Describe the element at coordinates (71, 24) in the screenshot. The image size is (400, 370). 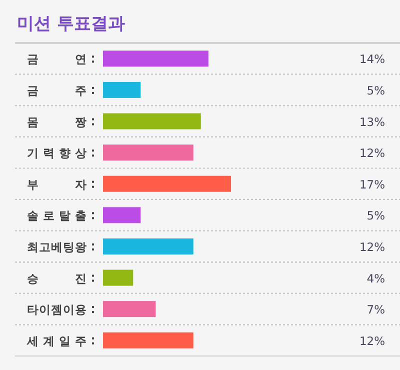
I see `chart-title: 미션 투표결과` at that location.